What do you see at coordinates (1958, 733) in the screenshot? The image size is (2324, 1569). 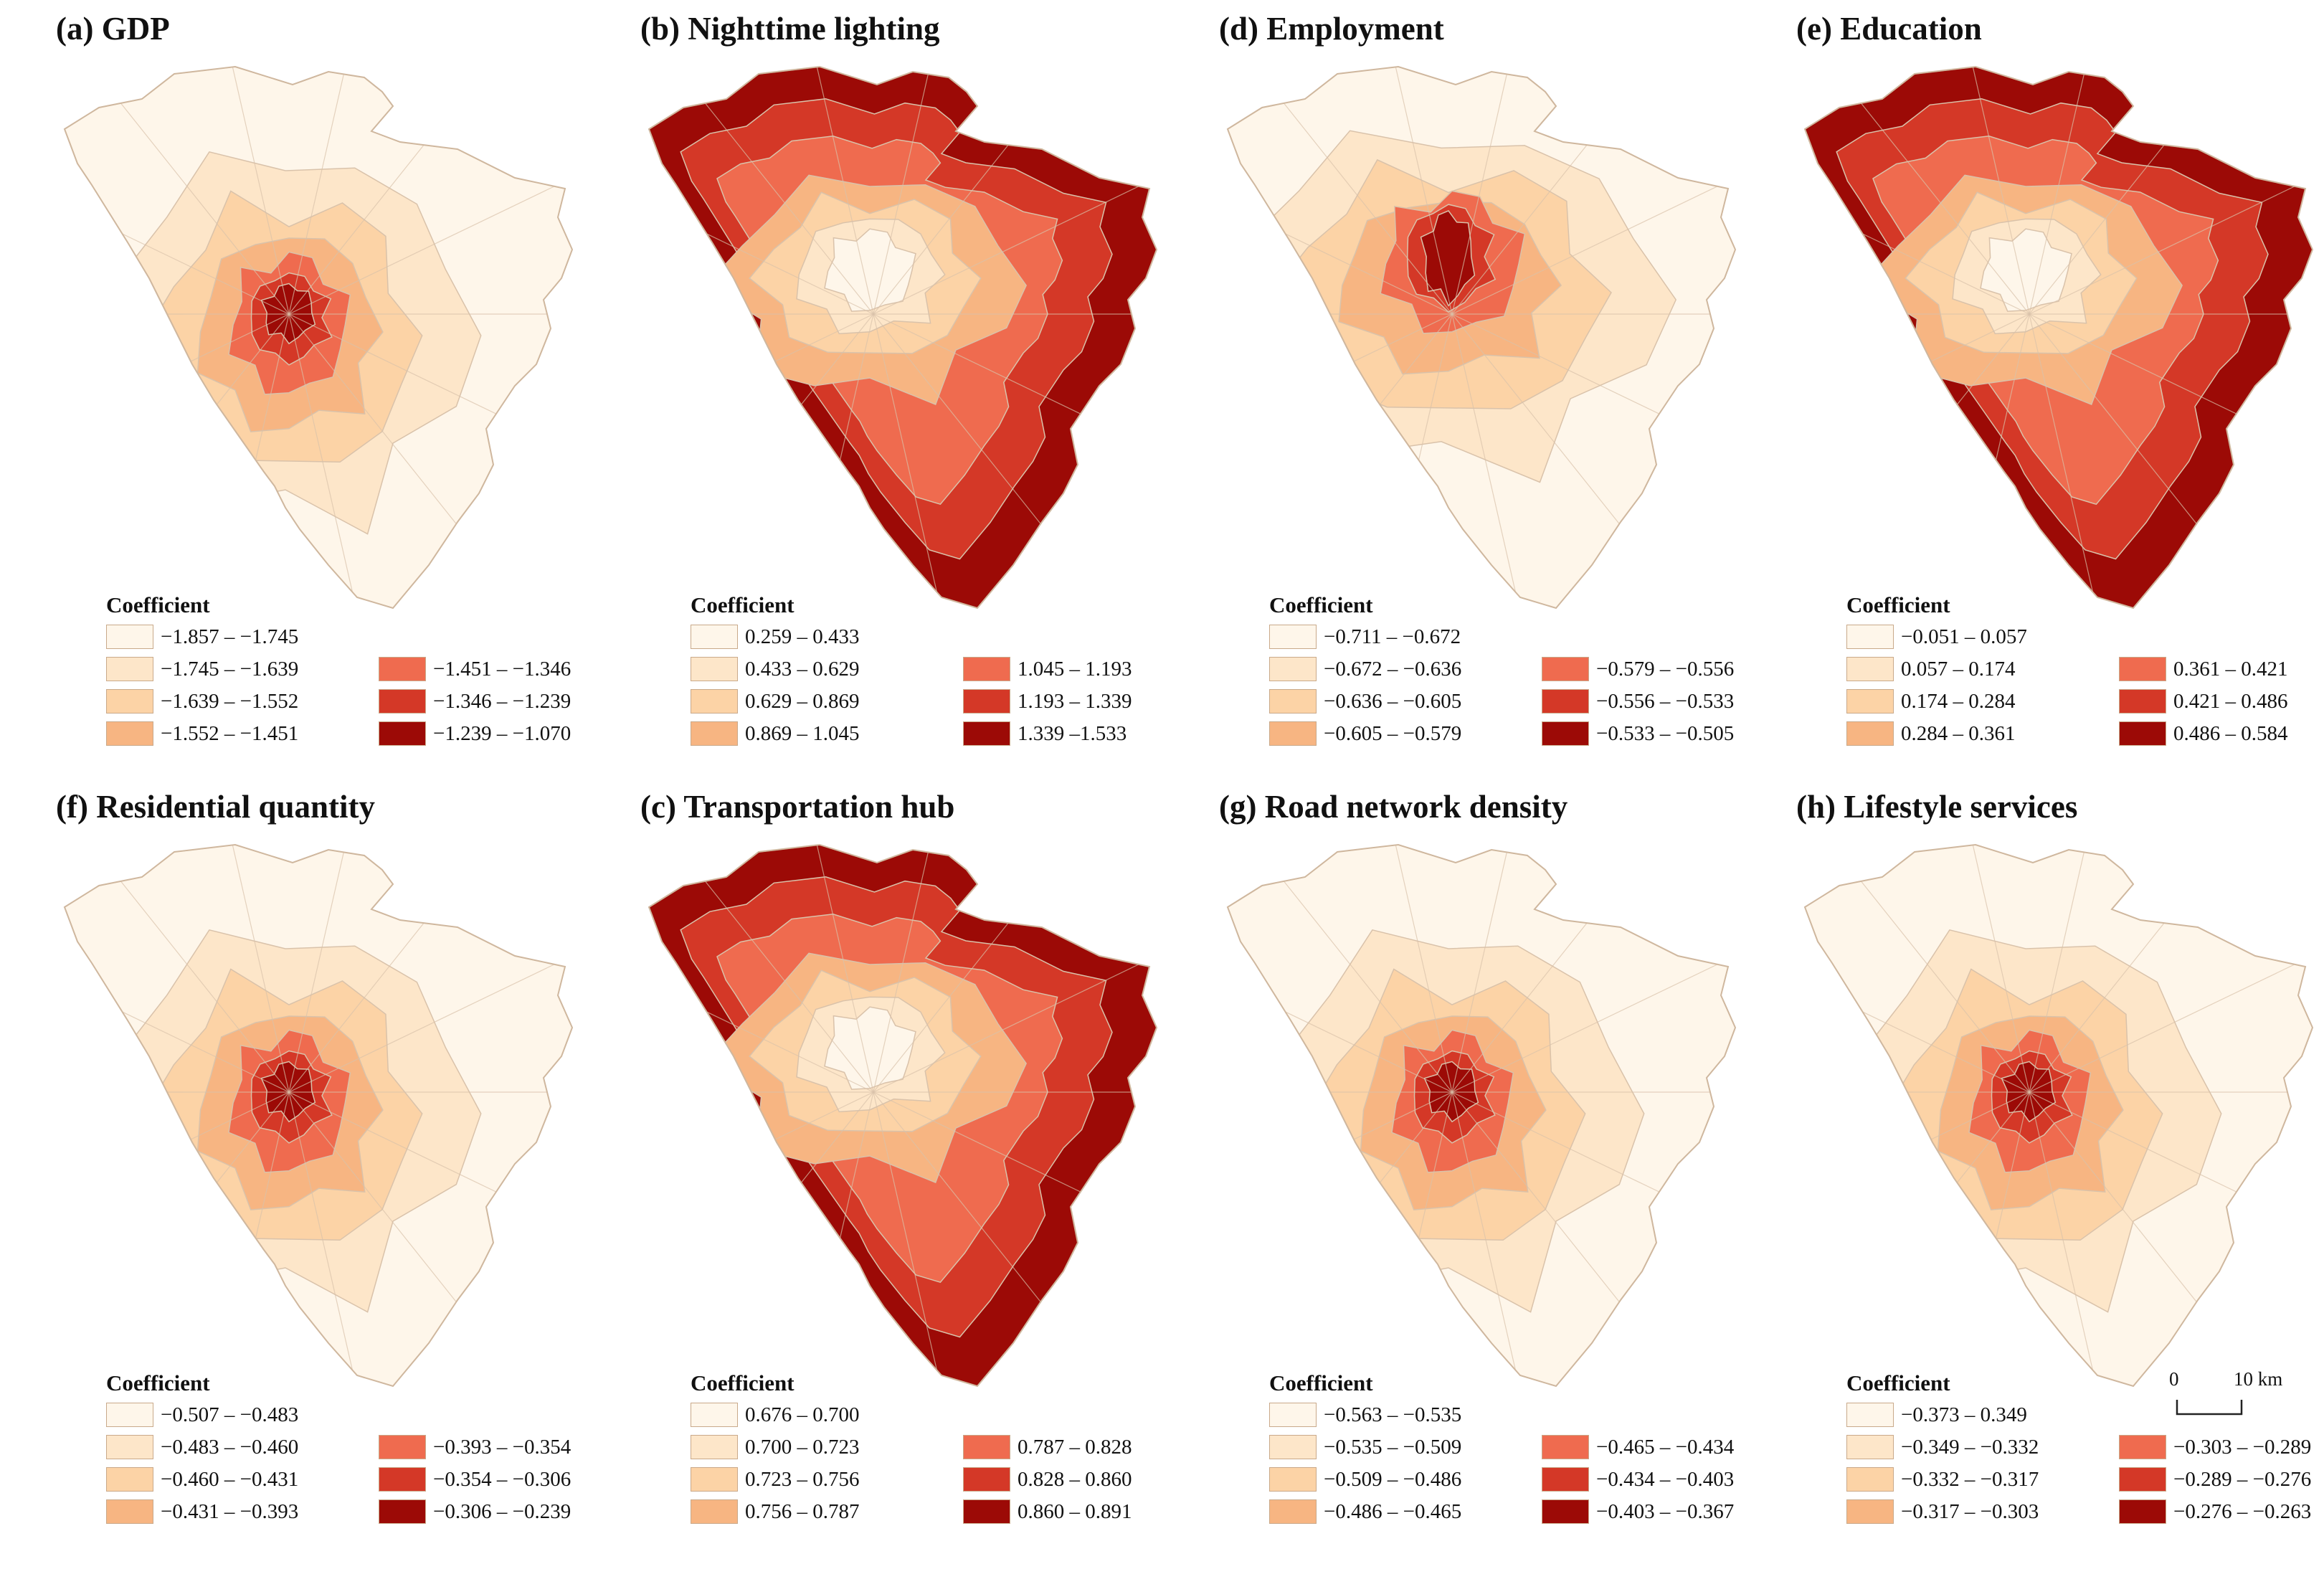 I see `legend-label: 0.284 – 0.361` at bounding box center [1958, 733].